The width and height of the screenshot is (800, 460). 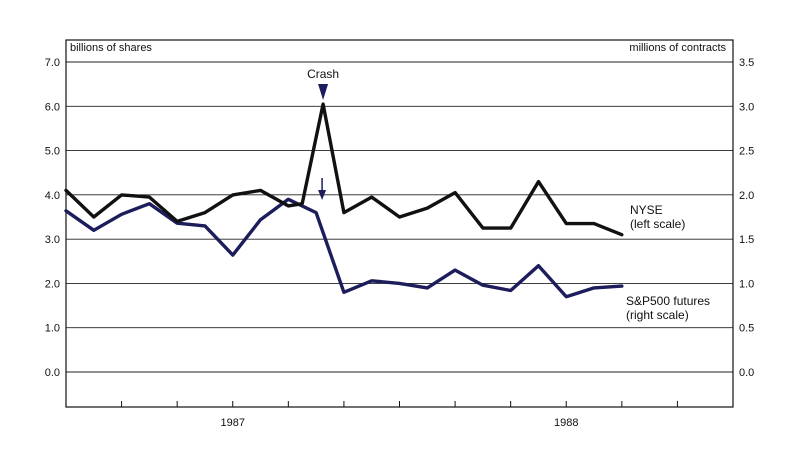 What do you see at coordinates (668, 301) in the screenshot?
I see `series-label-sp500-futures: S&P500 futures` at bounding box center [668, 301].